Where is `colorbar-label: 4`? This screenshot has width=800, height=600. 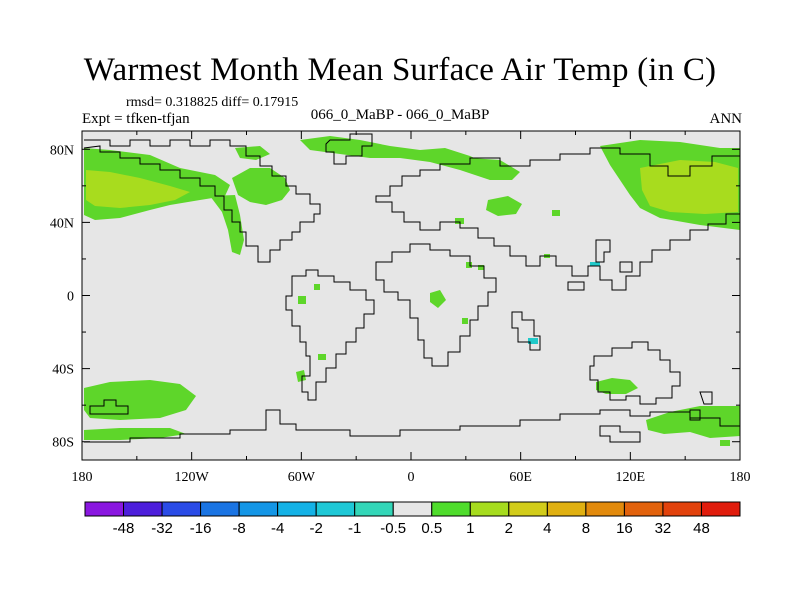 colorbar-label: 4 is located at coordinates (547, 528).